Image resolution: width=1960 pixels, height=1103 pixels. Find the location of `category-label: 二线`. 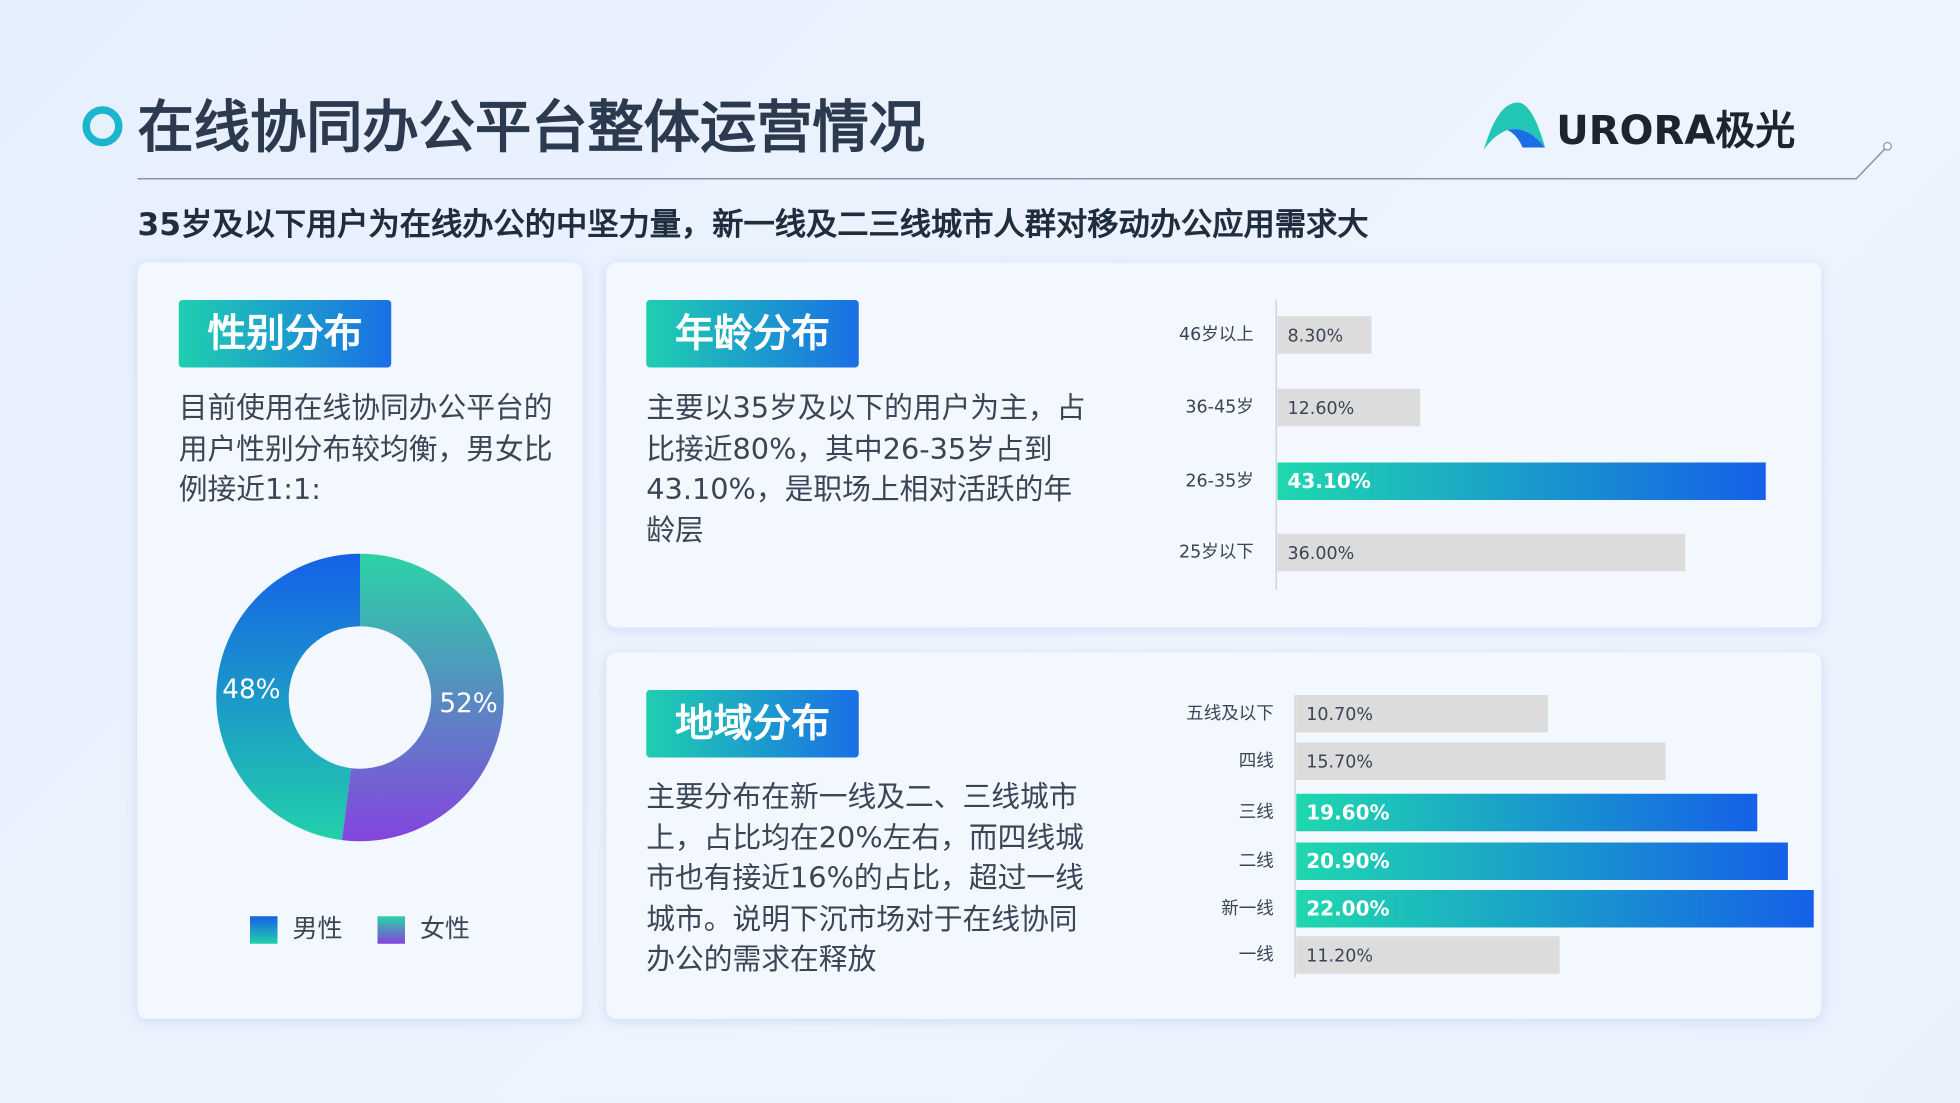

category-label: 二线 is located at coordinates (1256, 861).